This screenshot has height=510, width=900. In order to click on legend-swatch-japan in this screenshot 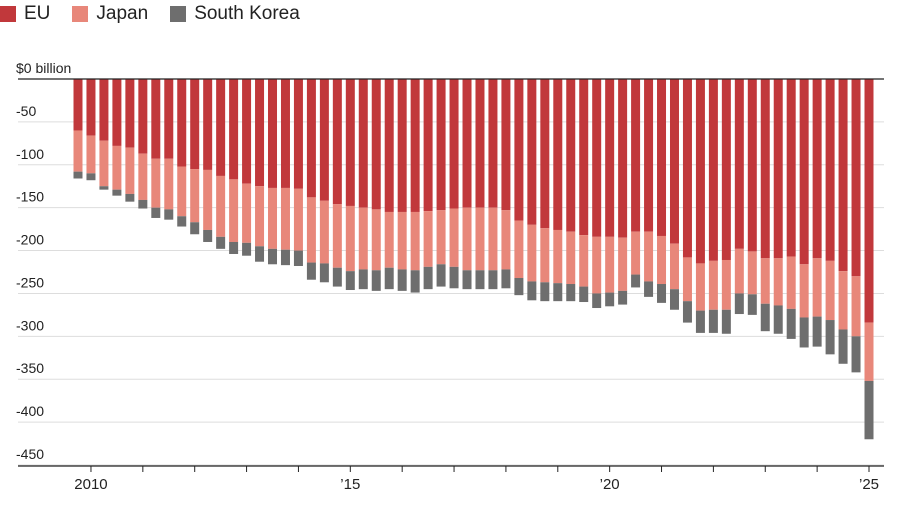, I will do `click(80, 14)`.